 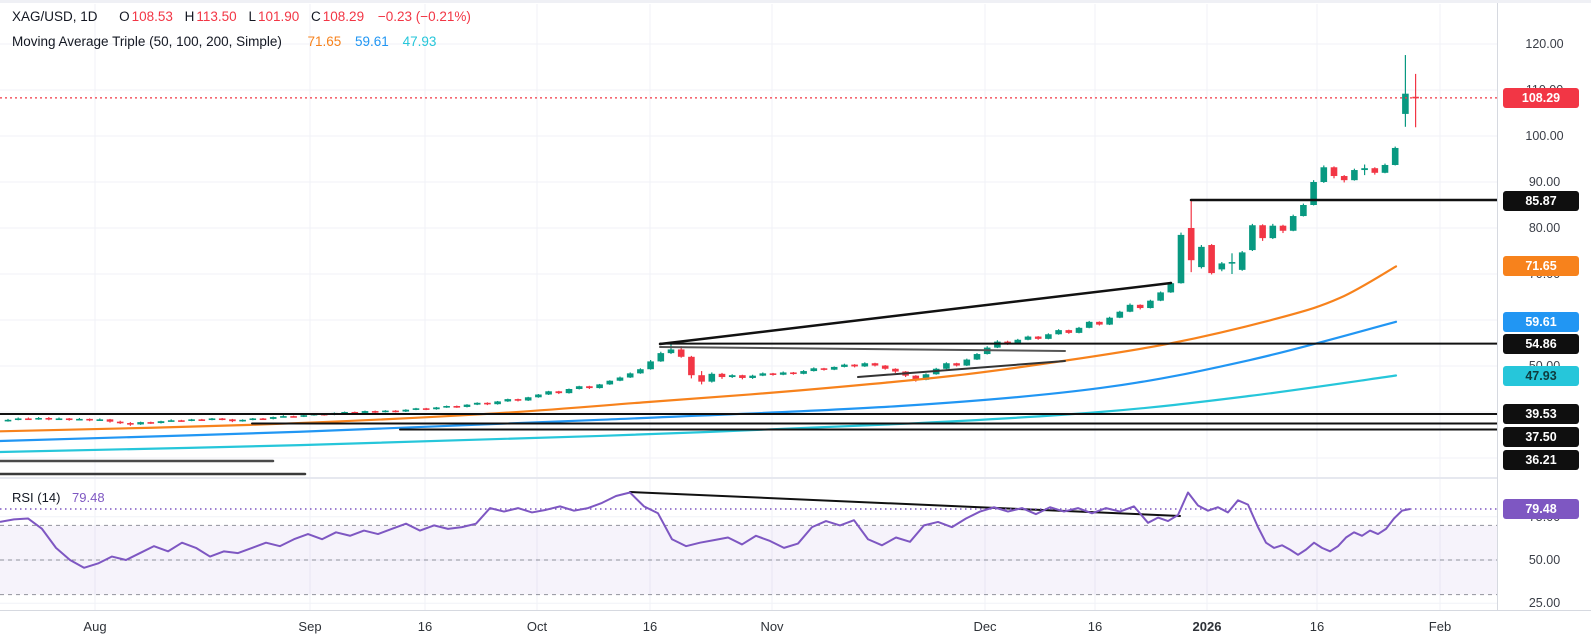 I want to click on rsi-legend-row: RSI (14) 79.48, so click(x=58, y=497).